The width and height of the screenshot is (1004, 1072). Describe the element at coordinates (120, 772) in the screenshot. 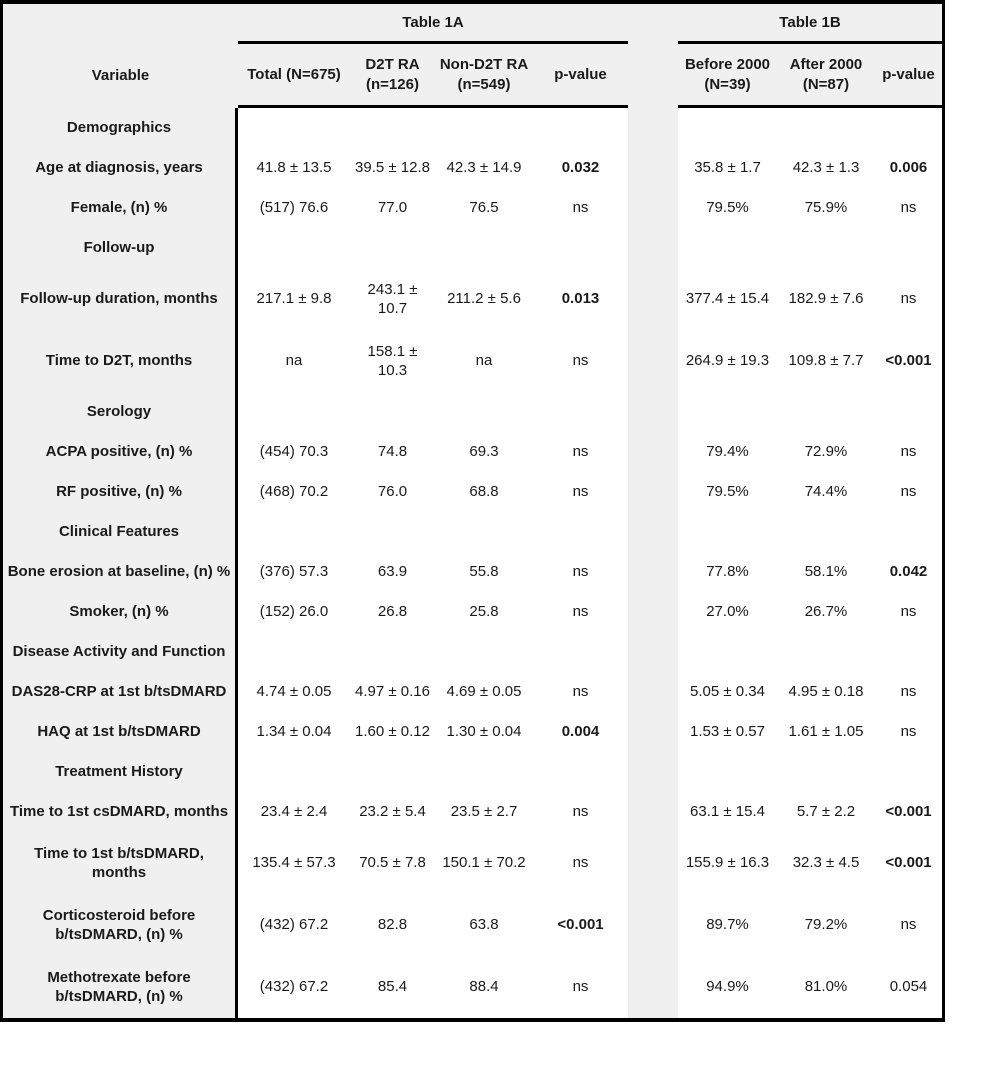

I see `section-row-label: Treatment History` at that location.